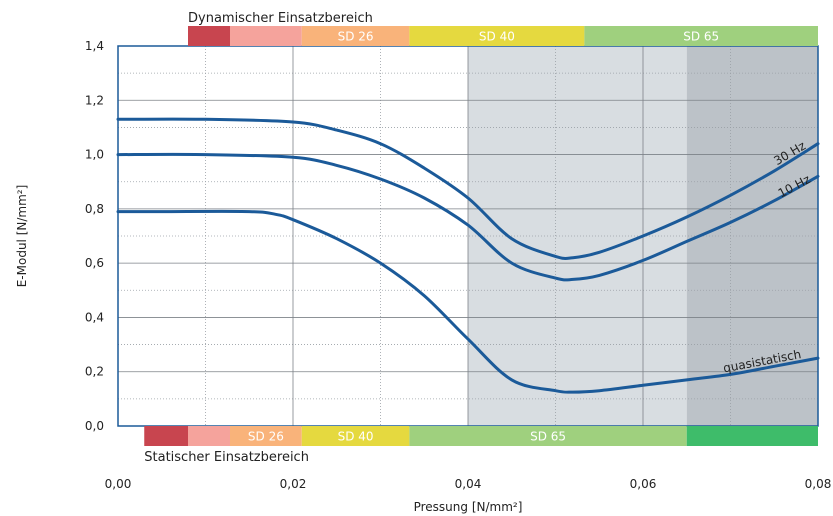 This screenshot has width=833, height=516. Describe the element at coordinates (118, 484) in the screenshot. I see `x-tick-label: 0,00` at that location.